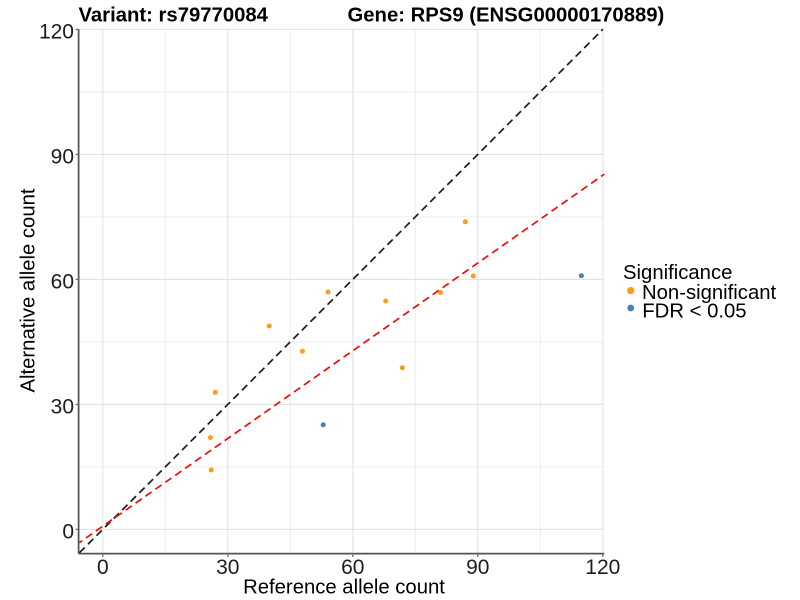  Describe the element at coordinates (506, 15) in the screenshot. I see `svg-text: Gene: RPS9 (ENSG00000170889)` at that location.